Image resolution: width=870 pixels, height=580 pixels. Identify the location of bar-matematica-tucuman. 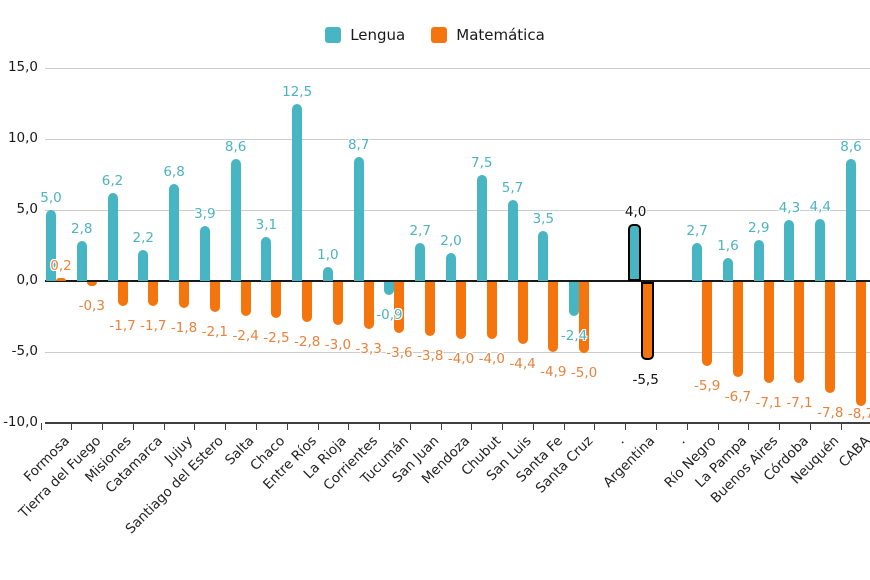
(399, 308).